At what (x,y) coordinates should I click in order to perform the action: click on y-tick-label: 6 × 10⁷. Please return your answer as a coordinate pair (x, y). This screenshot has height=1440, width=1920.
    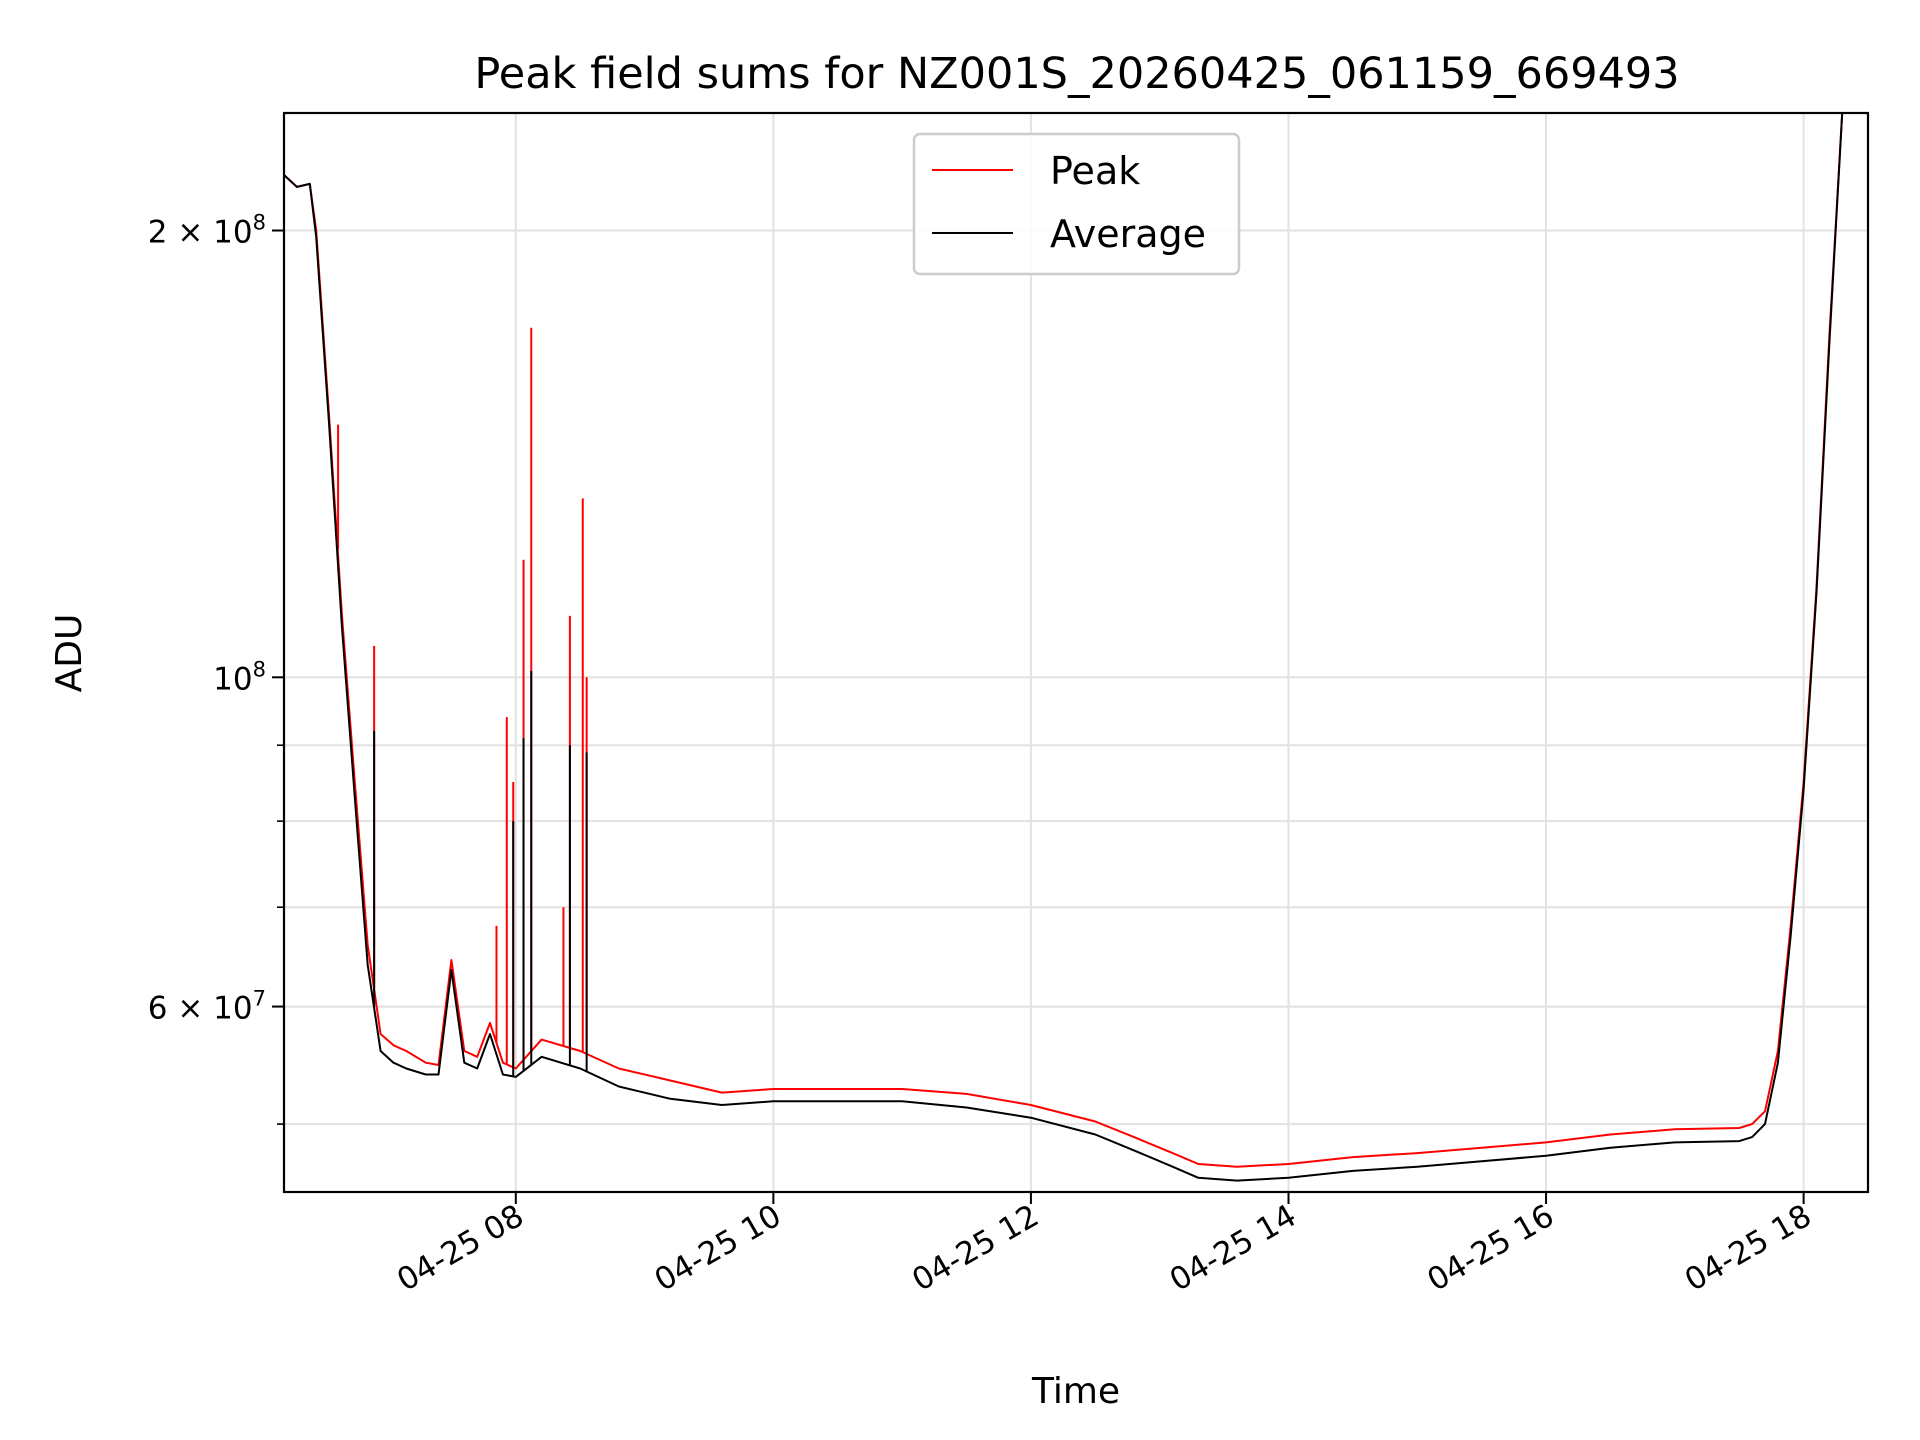
    Looking at the image, I should click on (207, 1007).